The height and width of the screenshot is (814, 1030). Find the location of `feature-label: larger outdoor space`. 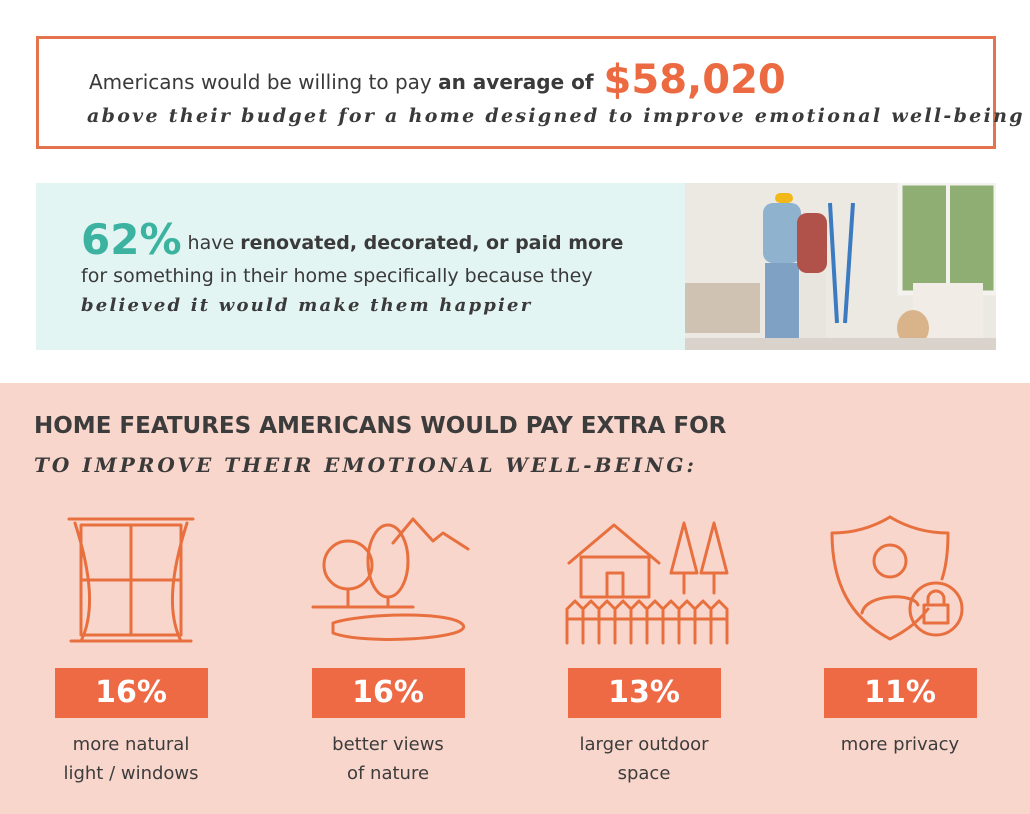

feature-label: larger outdoor space is located at coordinates (644, 759).